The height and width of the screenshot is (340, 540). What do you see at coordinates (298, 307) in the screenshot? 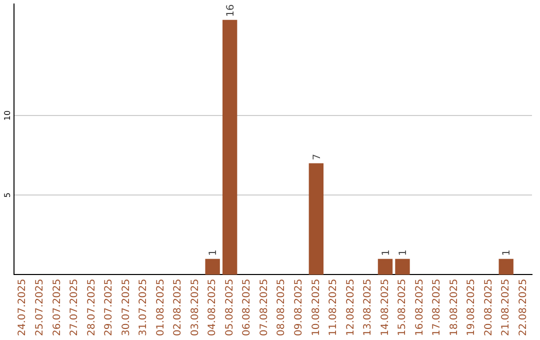
I see `x-tick-label: 09.08.2025` at bounding box center [298, 307].